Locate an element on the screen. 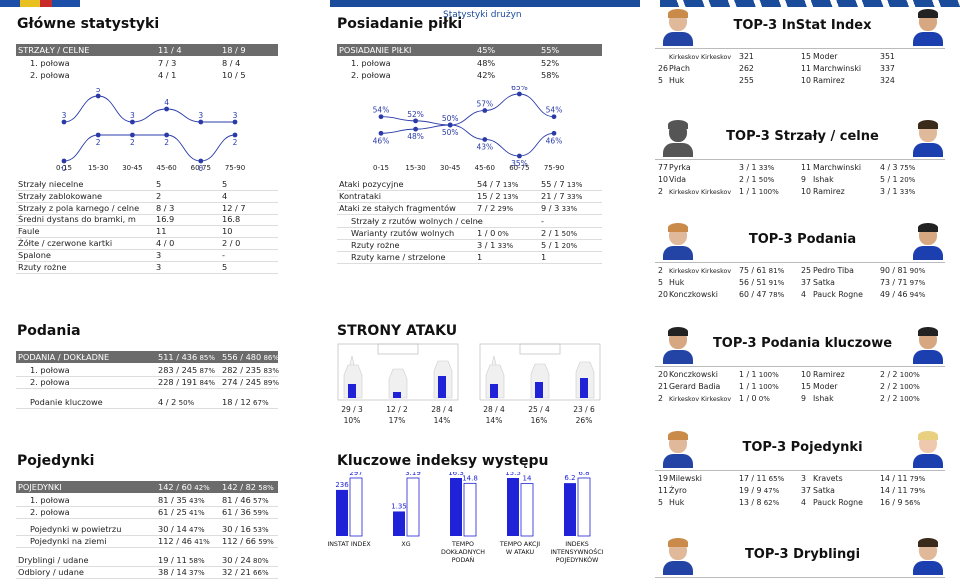  team-b-value: 8 / 4 is located at coordinates (231, 63).